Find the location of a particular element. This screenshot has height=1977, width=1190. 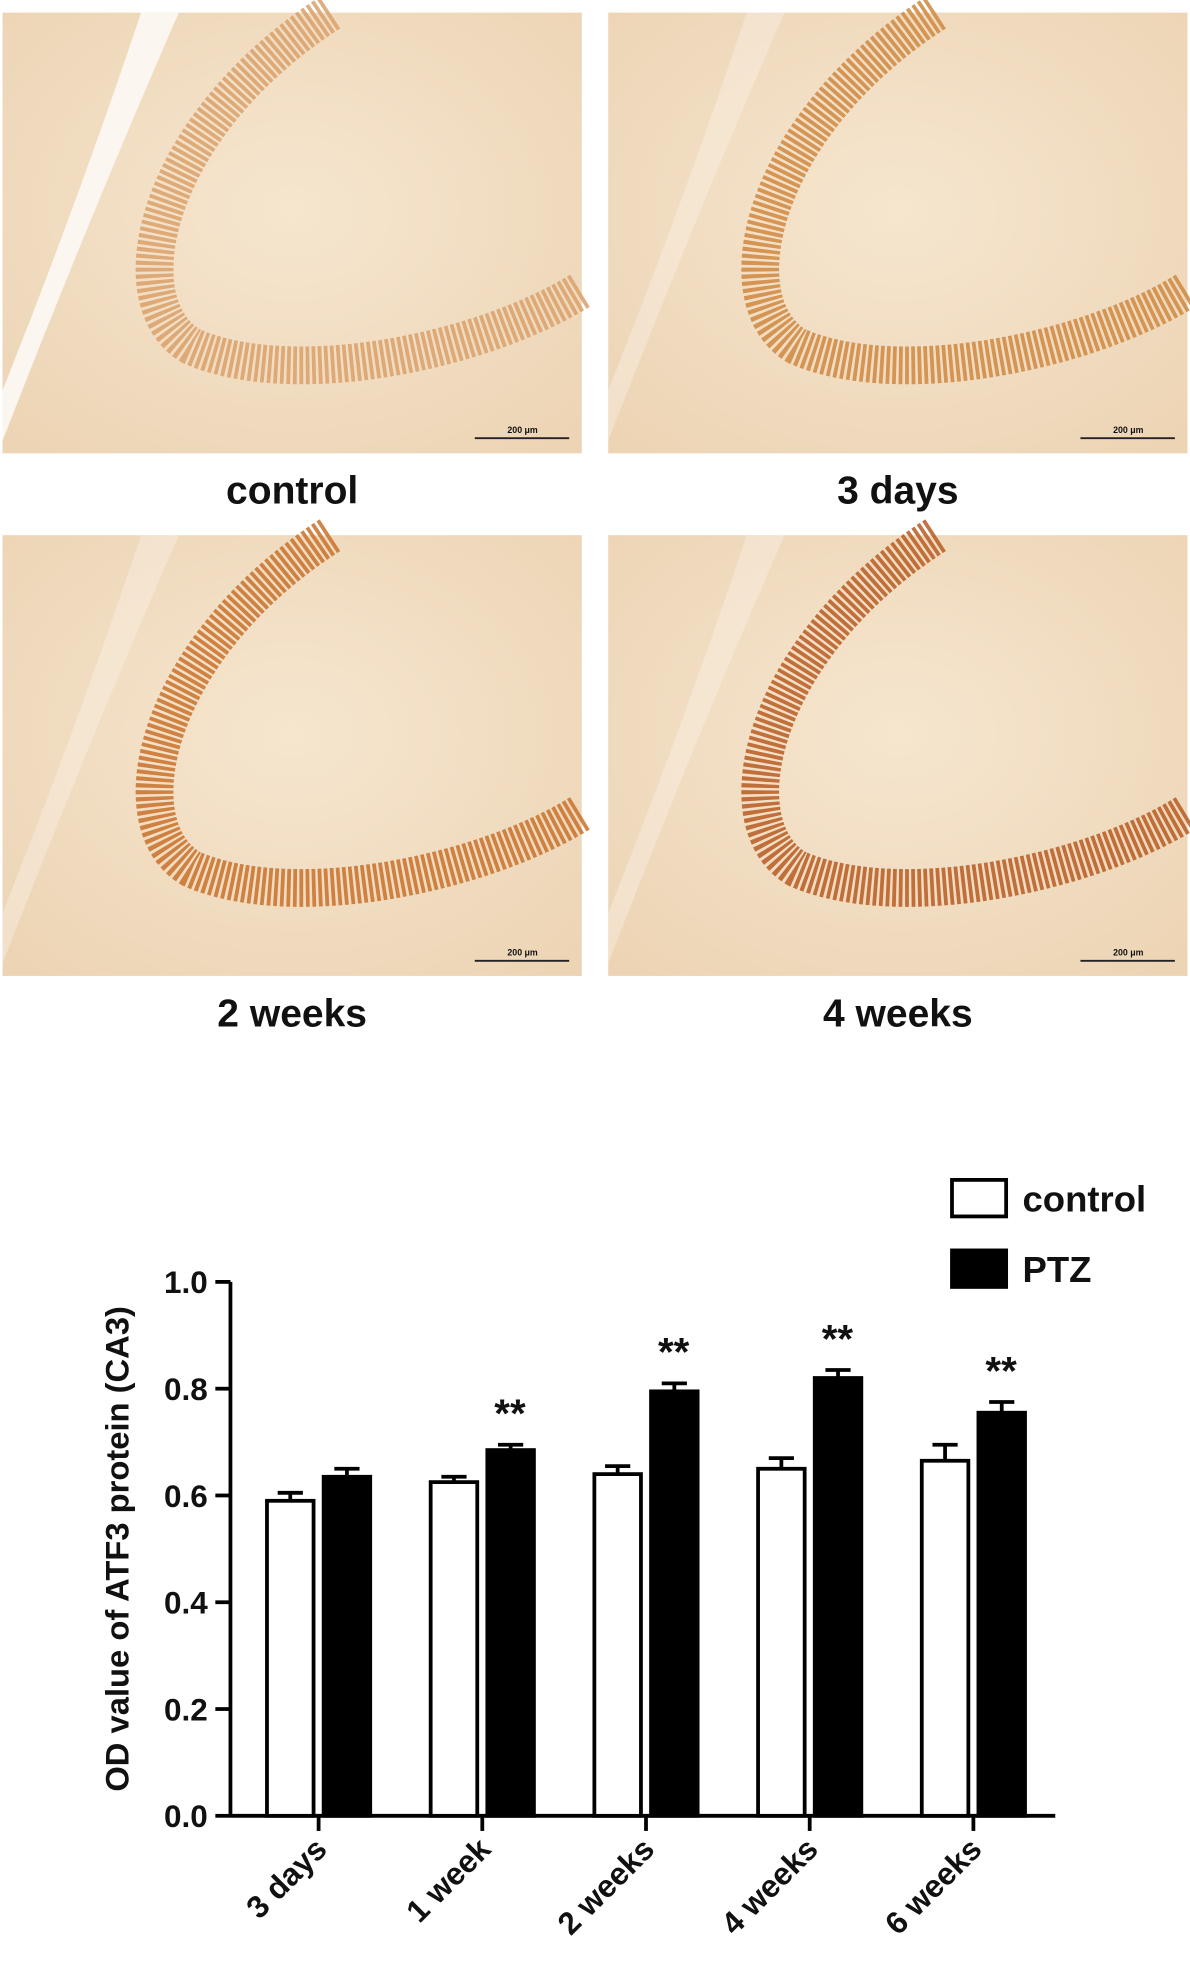

x-tick-label: 3 days is located at coordinates (287, 1878).